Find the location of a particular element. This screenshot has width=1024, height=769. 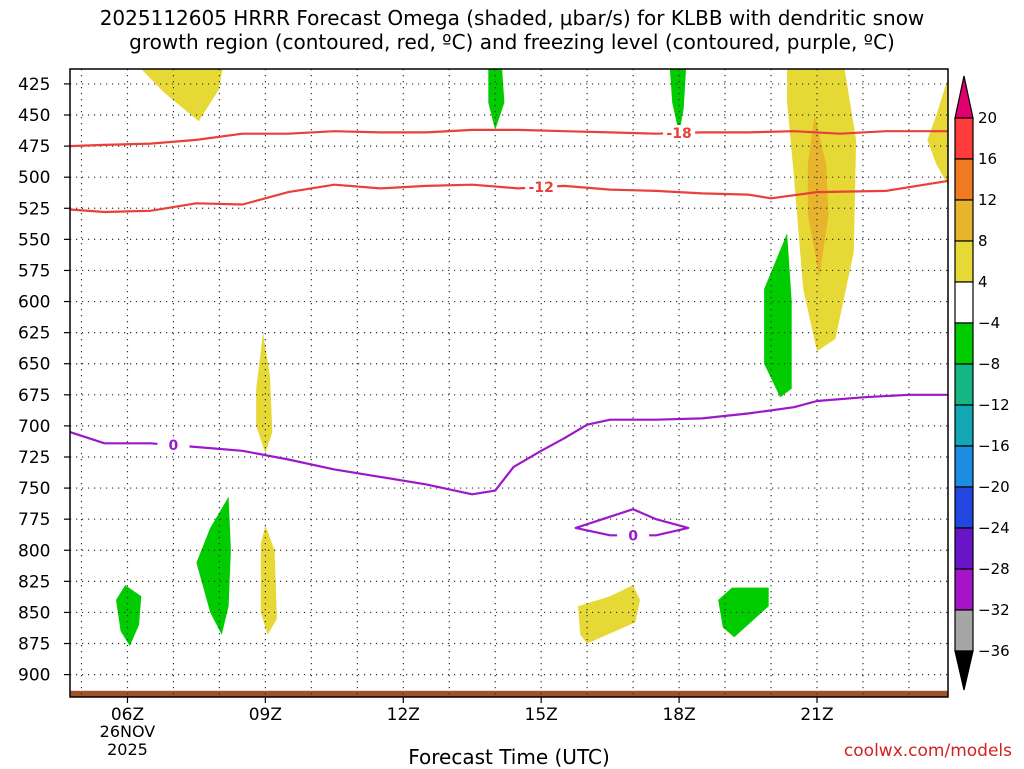

contour-label-0: 0 is located at coordinates (174, 446).